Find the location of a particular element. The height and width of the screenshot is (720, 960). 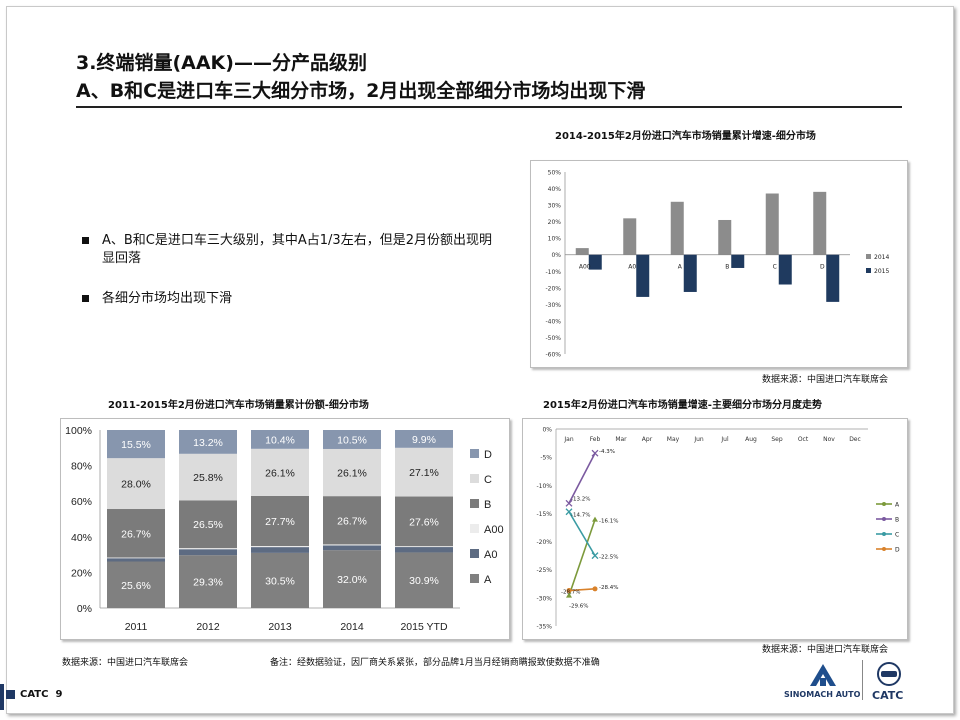

sinomach-logo-icon is located at coordinates (823, 675).